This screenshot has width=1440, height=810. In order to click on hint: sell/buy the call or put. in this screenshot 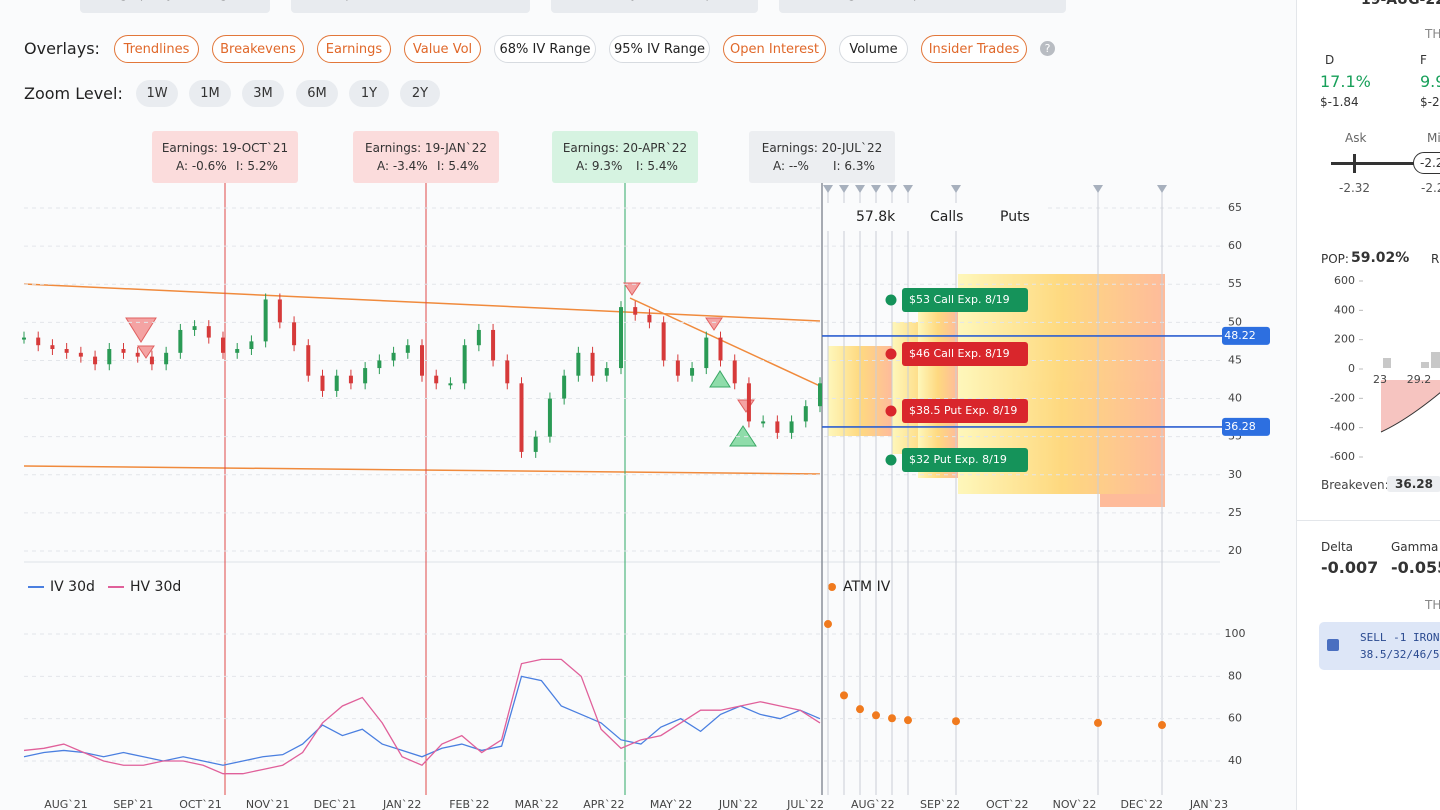, I will do `click(654, 6)`.